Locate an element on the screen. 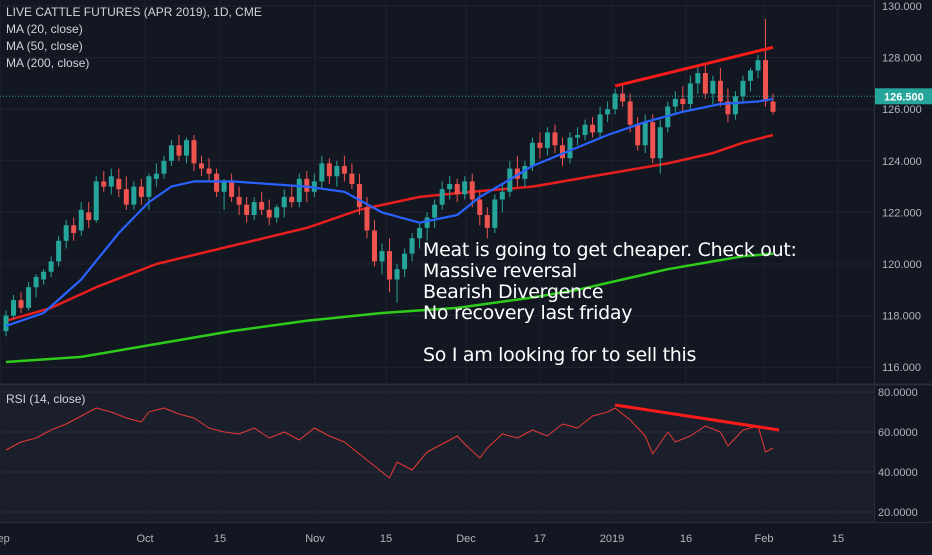 The height and width of the screenshot is (555, 932). rsi-tick-label: 40.0000 is located at coordinates (898, 473).